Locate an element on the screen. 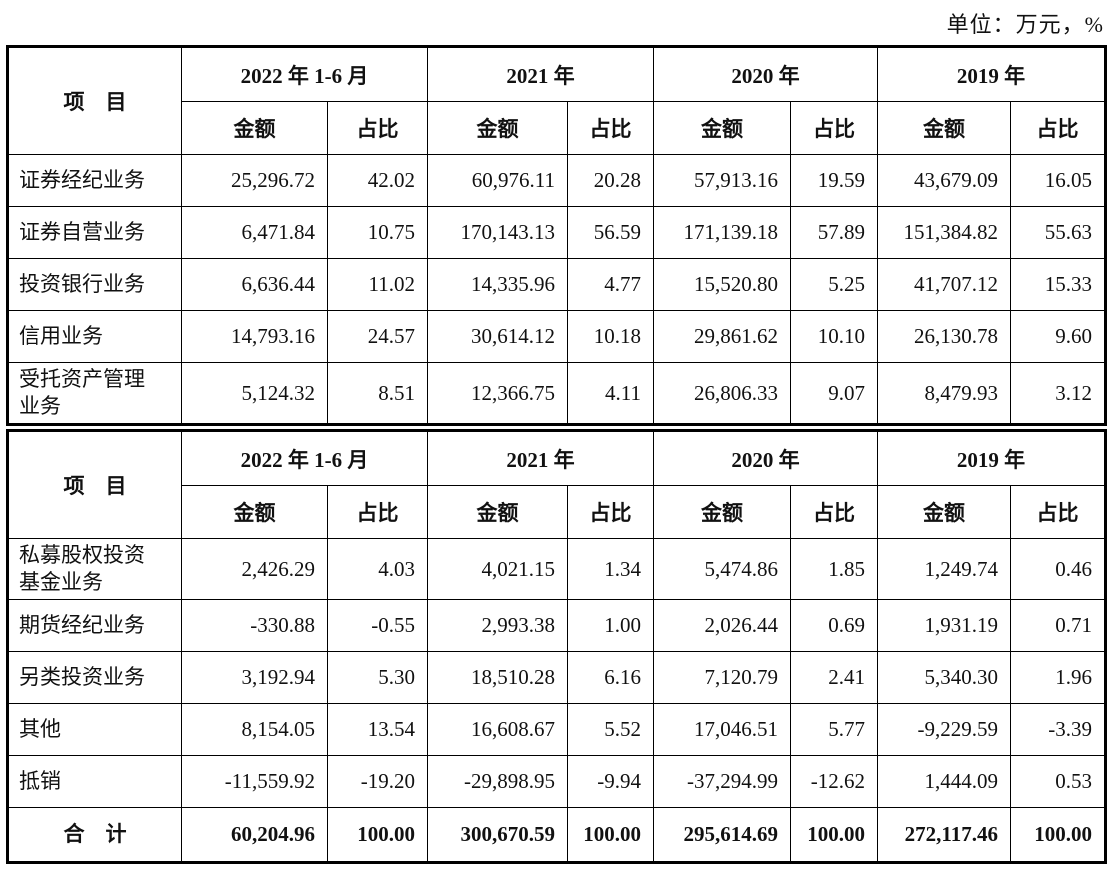  header-sub-row: 金额 占比 金额 占比 金额 占比 金额 占比 is located at coordinates (557, 512).